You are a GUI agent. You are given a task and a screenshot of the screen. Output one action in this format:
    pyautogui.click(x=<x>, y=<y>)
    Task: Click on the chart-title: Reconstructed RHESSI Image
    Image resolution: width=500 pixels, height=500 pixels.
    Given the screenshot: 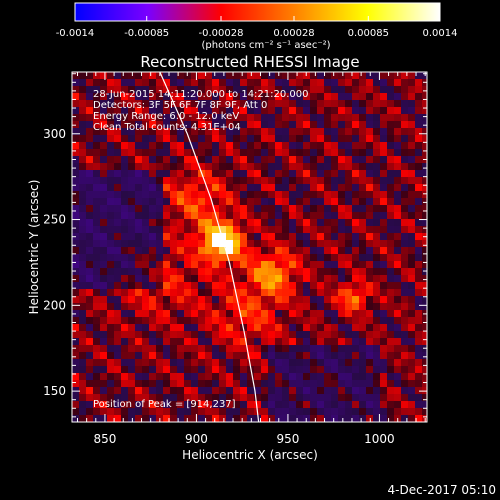 What is the action you would take?
    pyautogui.click(x=249, y=62)
    